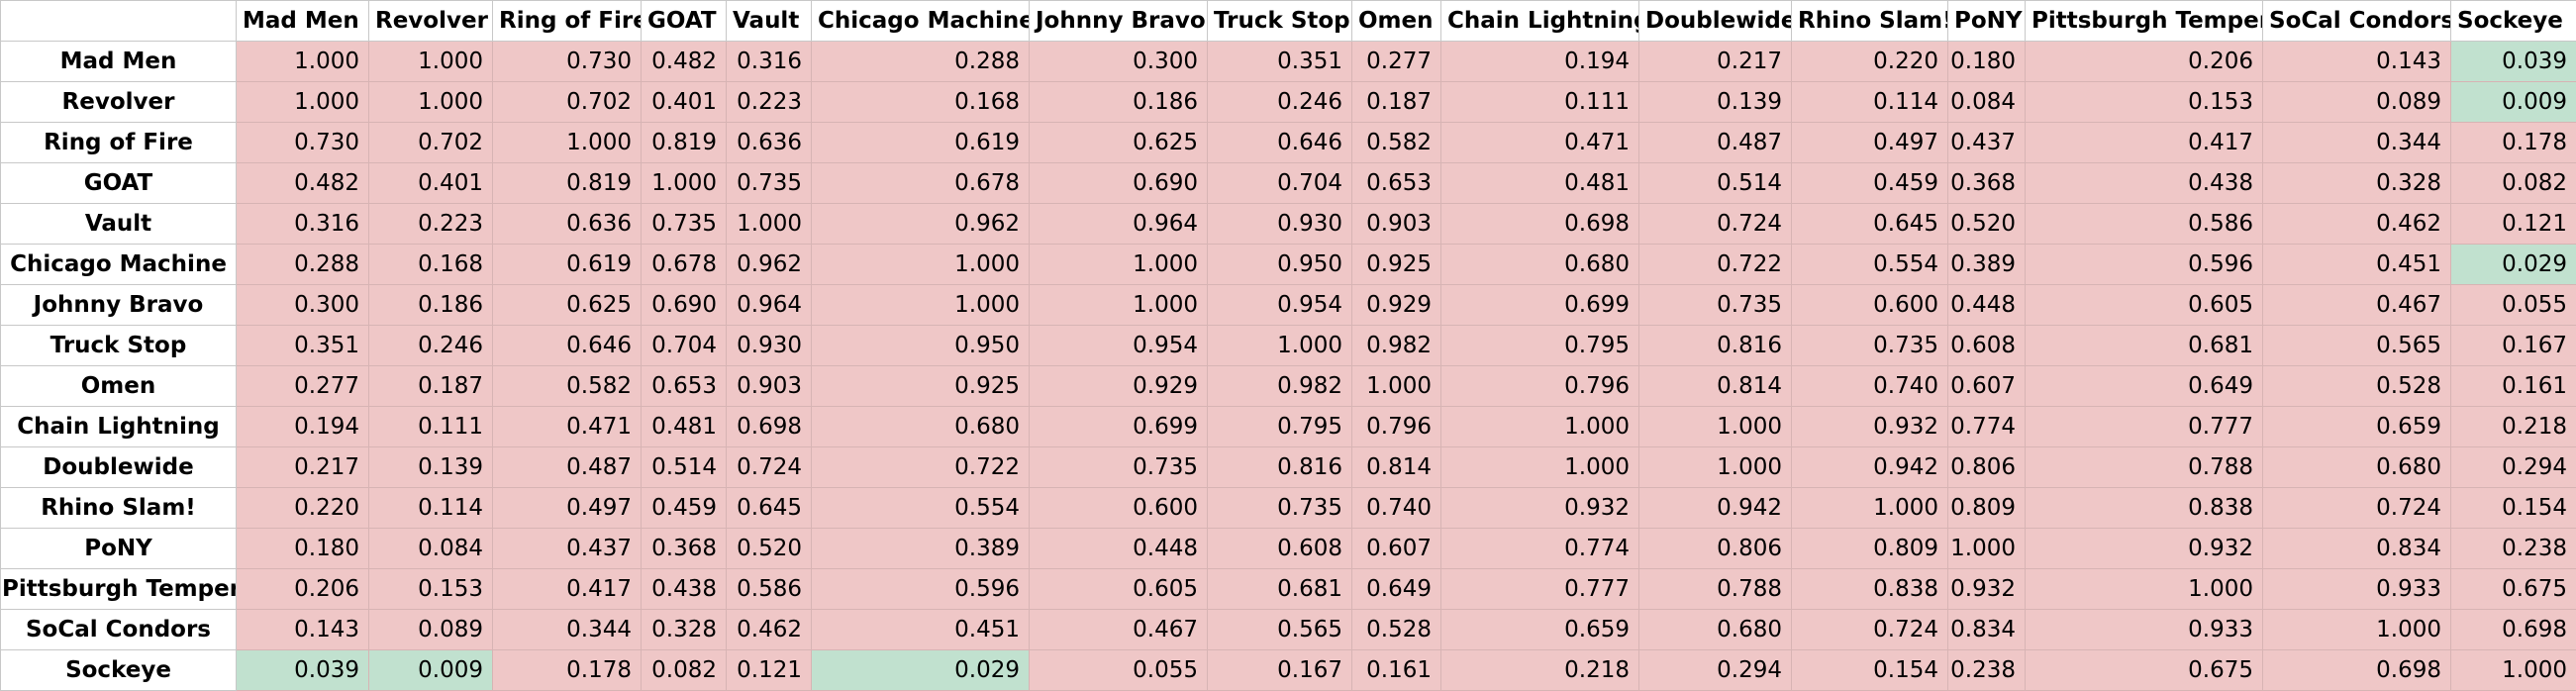 This screenshot has height=691, width=2576. What do you see at coordinates (2144, 468) in the screenshot?
I see `matrix-cell: 0.788` at bounding box center [2144, 468].